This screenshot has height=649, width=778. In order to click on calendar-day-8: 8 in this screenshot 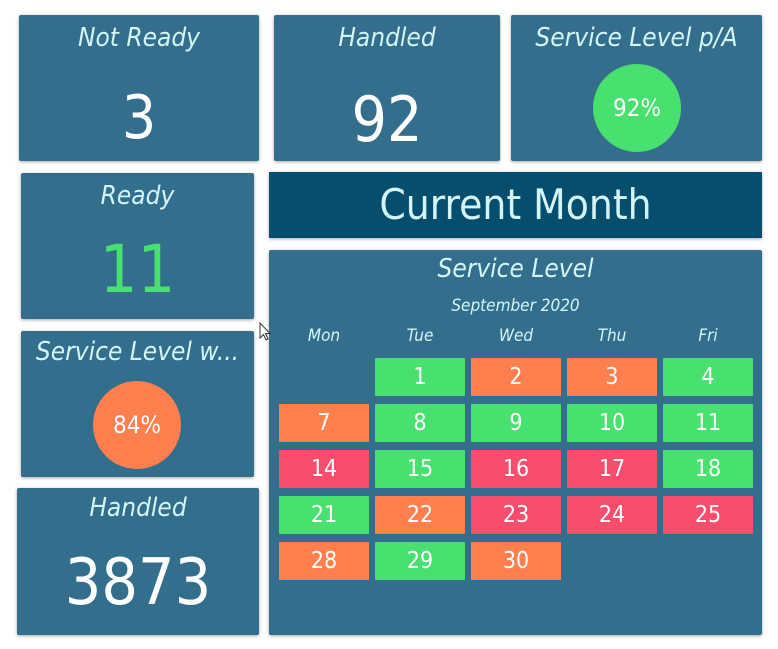, I will do `click(420, 423)`.